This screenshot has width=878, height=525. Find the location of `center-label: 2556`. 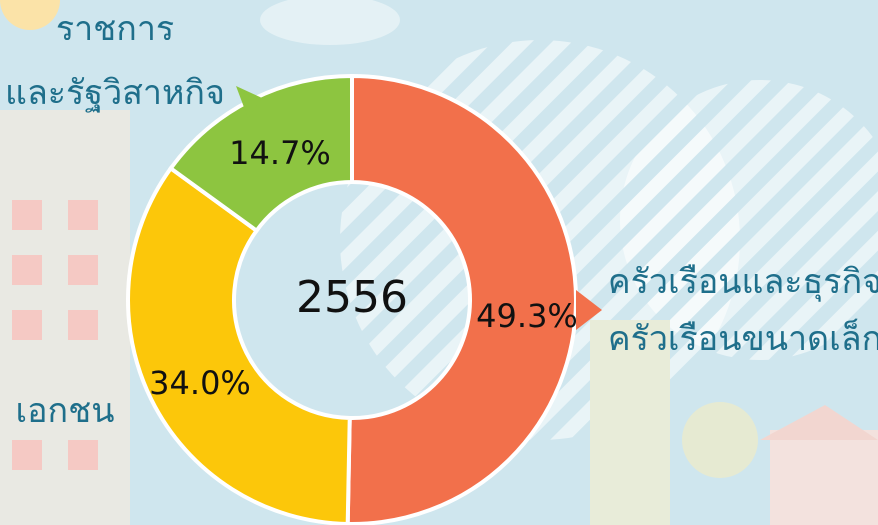

center-label: 2556 is located at coordinates (352, 297).